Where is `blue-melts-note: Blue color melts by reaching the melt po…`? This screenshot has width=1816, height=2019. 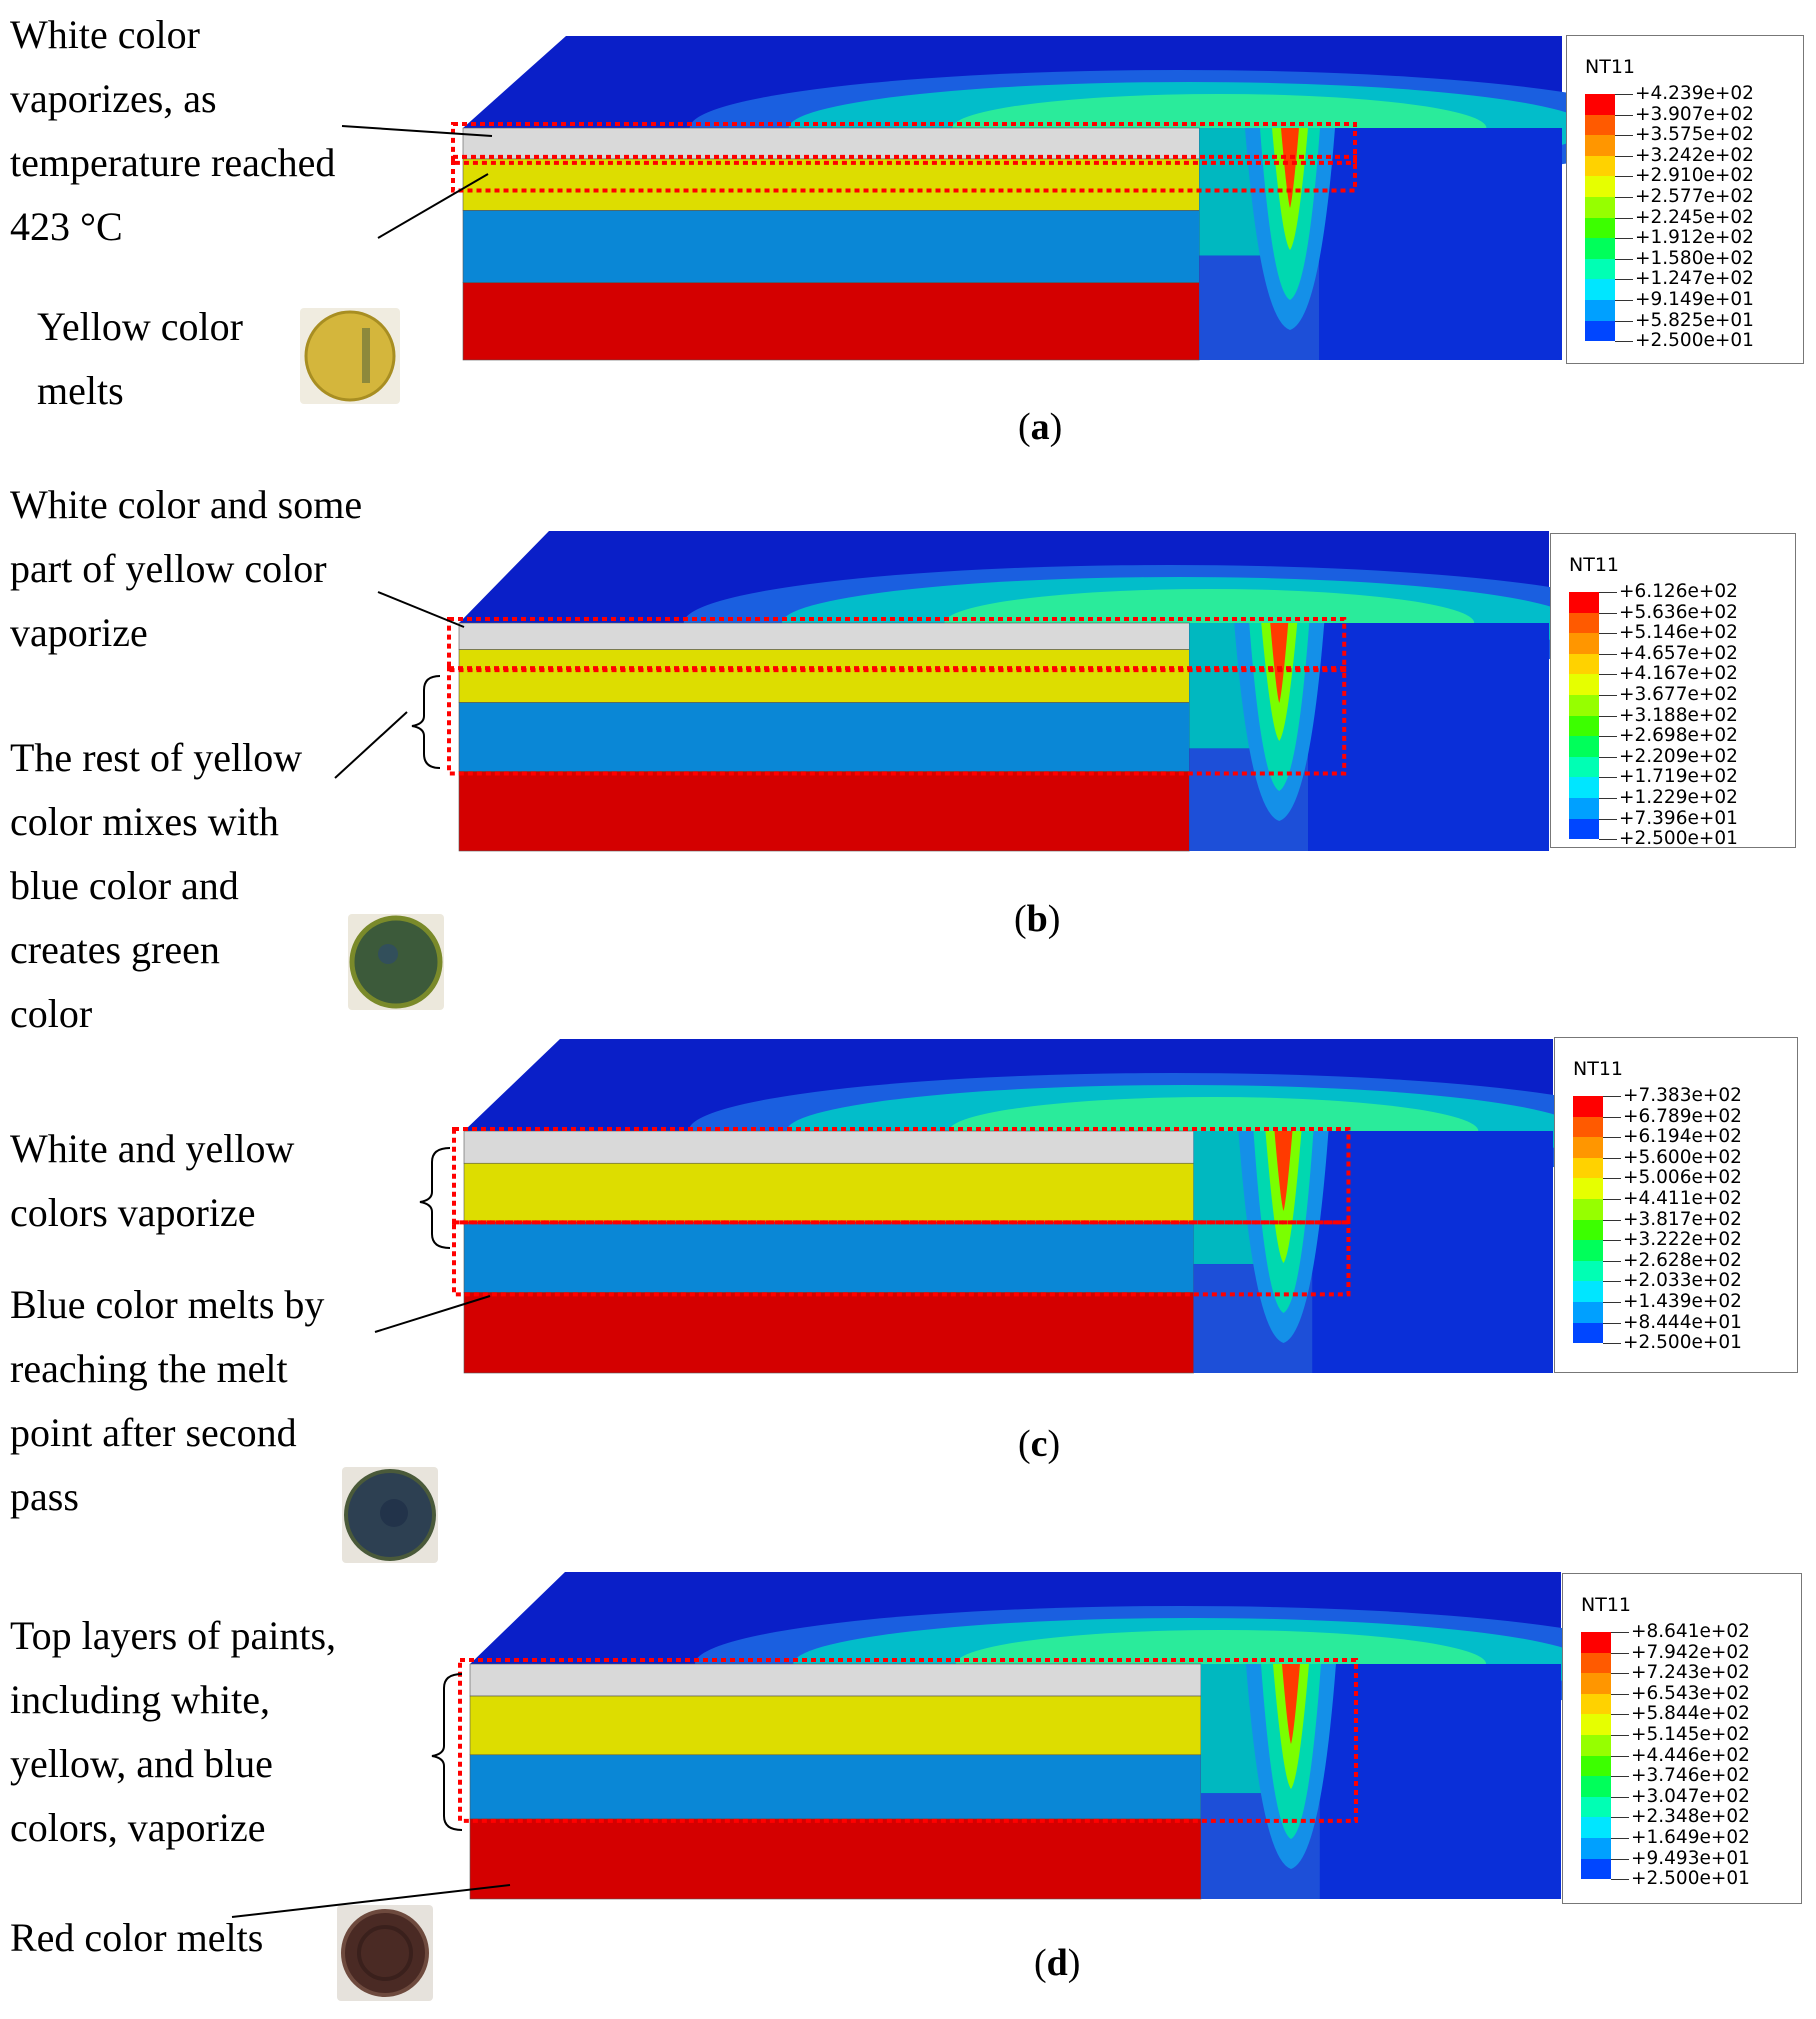
blue-melts-note: Blue color melts by reaching the melt po… is located at coordinates (167, 1400).